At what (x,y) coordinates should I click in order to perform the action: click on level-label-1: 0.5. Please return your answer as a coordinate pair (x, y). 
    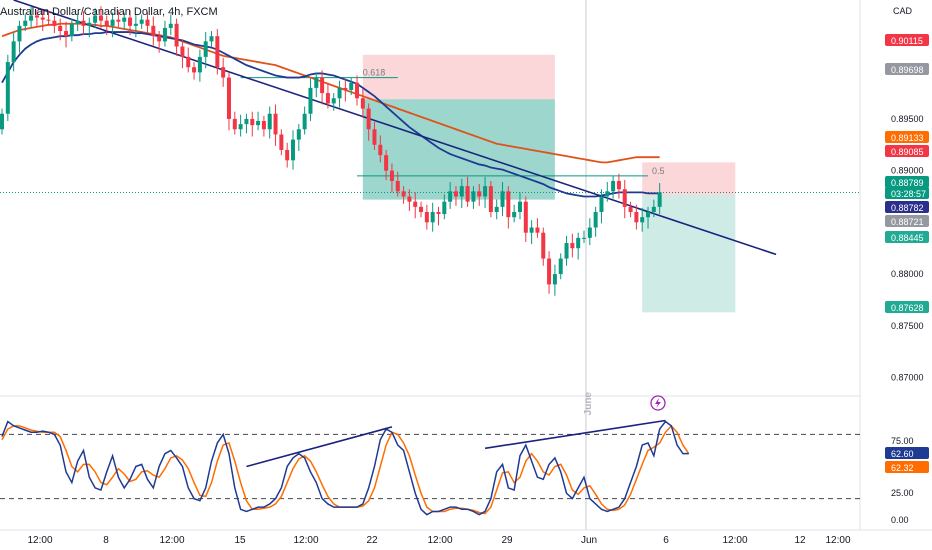
    Looking at the image, I should click on (658, 171).